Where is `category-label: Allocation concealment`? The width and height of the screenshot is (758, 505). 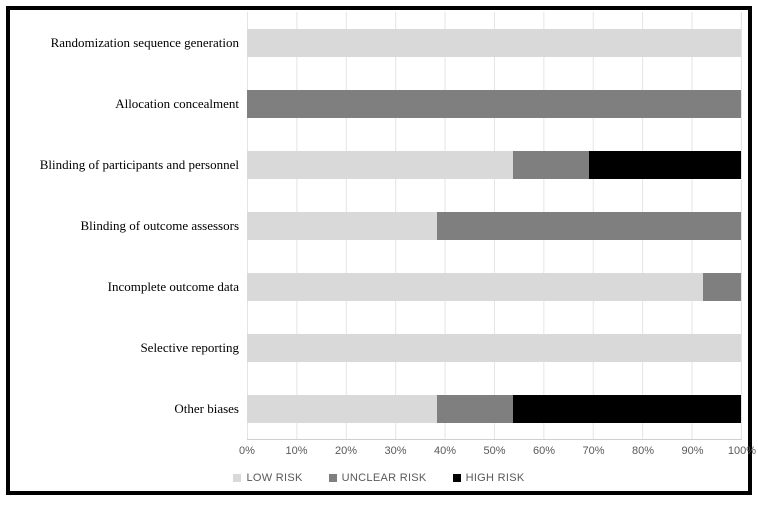 category-label: Allocation concealment is located at coordinates (177, 103).